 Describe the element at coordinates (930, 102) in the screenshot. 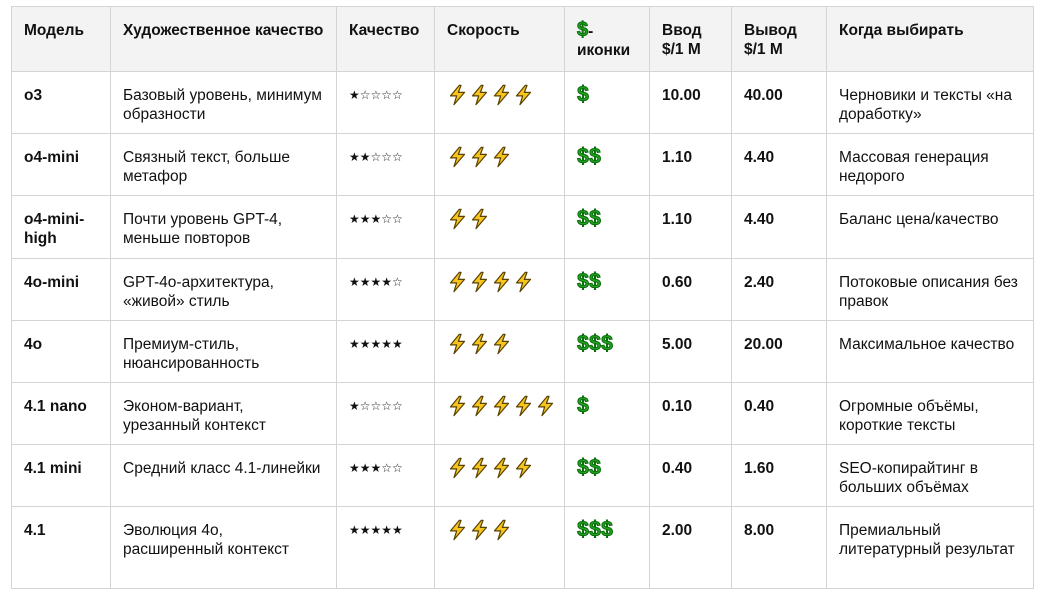

I see `when-to-choose: Черновики и тексты «на доработку»` at that location.